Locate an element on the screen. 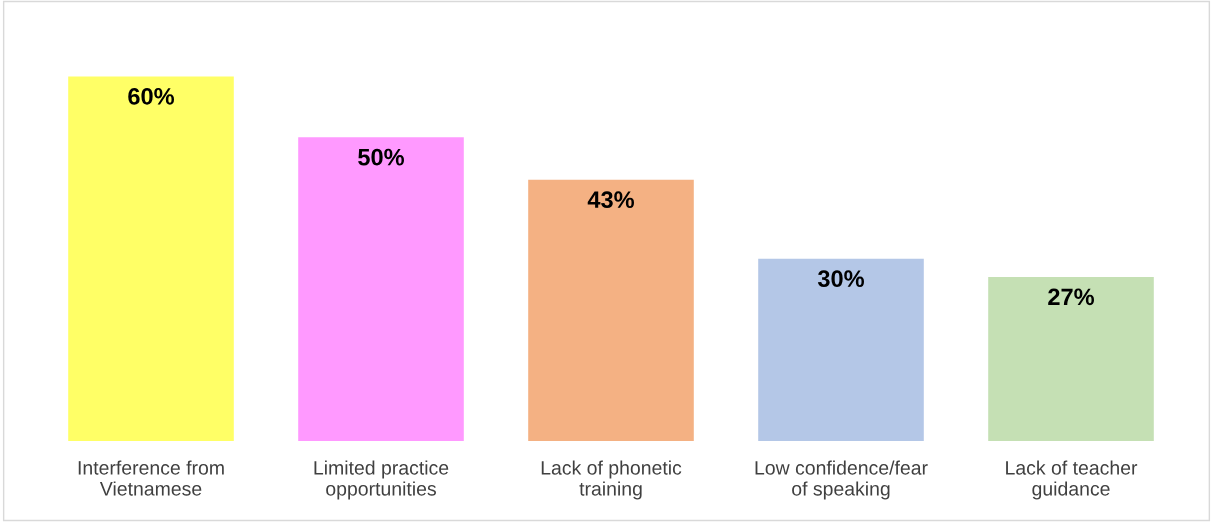  x-tick-label: Limited practice opportunities is located at coordinates (381, 480).